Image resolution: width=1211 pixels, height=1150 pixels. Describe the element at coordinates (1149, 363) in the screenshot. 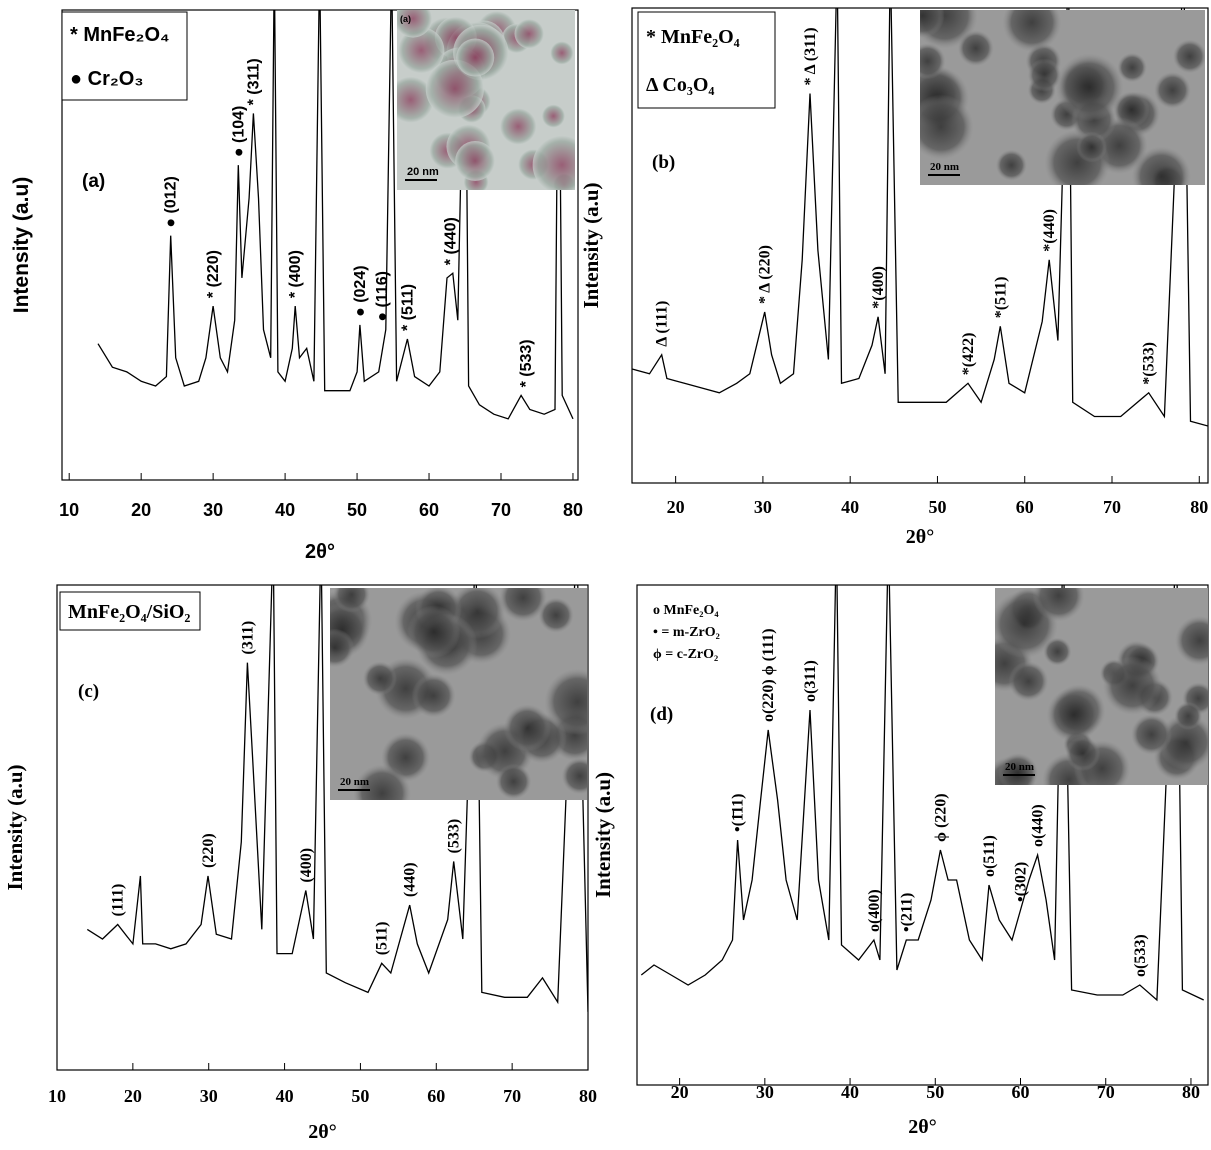

I see `peak-label: *(533)` at that location.